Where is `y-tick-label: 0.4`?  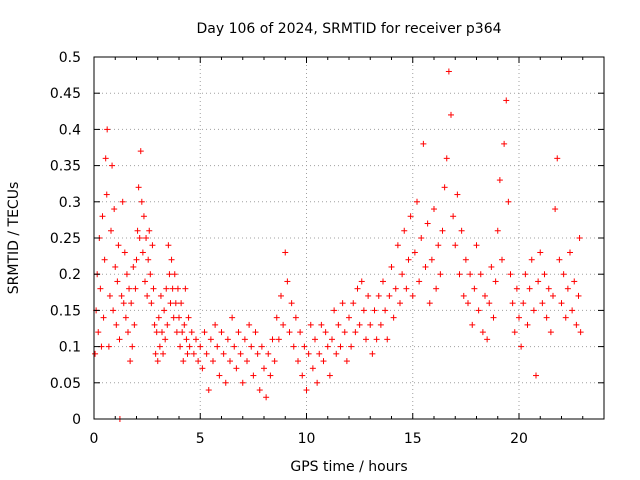
y-tick-label: 0.4 is located at coordinates (70, 130).